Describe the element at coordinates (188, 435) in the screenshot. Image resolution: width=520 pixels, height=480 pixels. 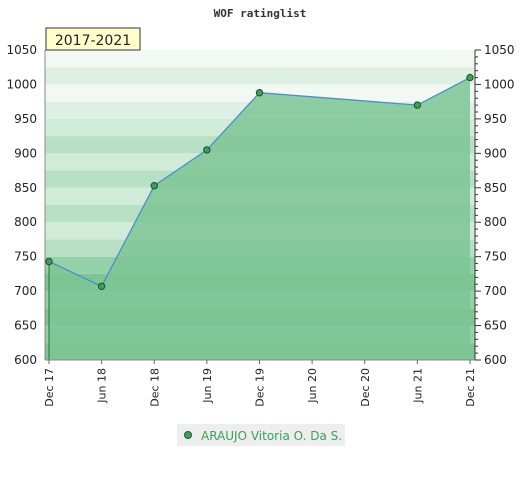
I see `legend-marker-icon` at that location.